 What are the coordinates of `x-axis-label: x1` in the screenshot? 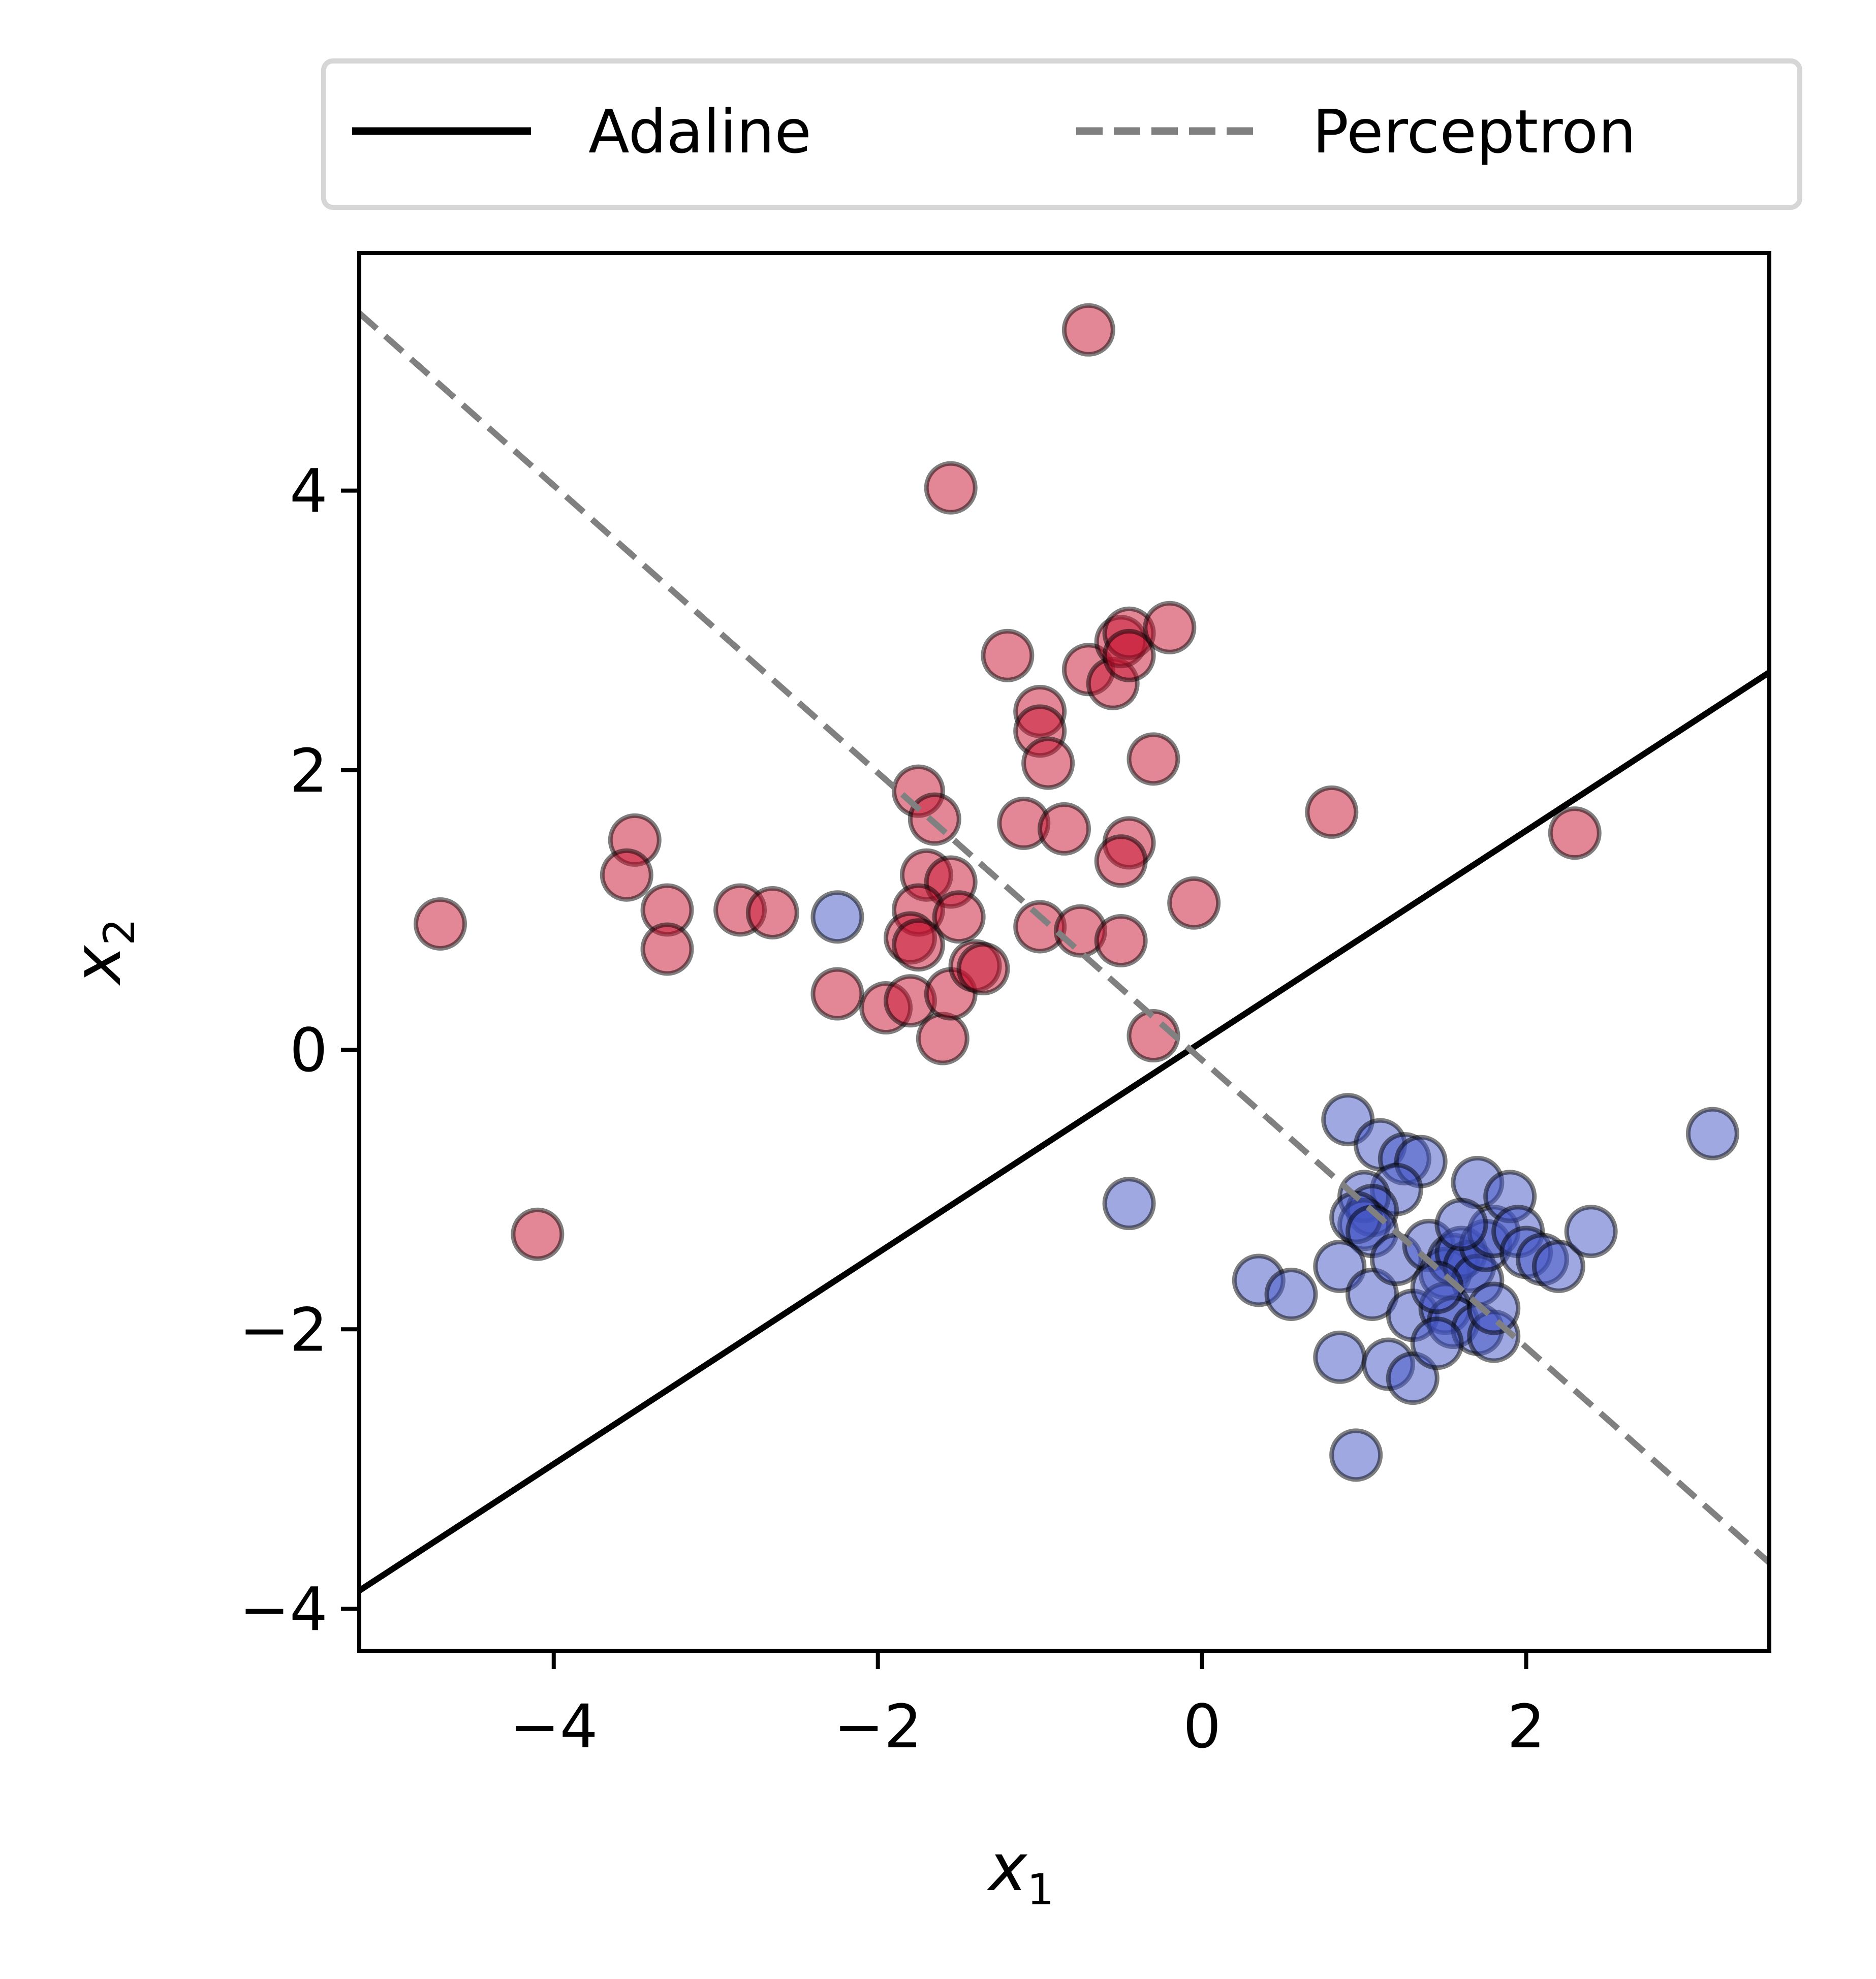 It's located at (1020, 1872).